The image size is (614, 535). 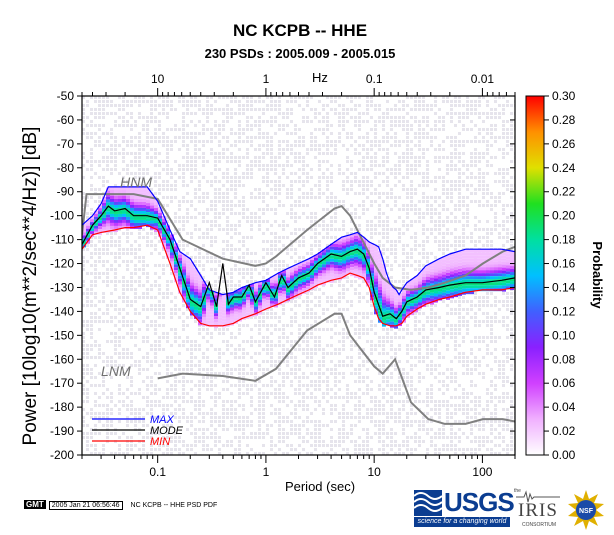 What do you see at coordinates (62, 311) in the screenshot?
I see `y-tick-label: -140` at bounding box center [62, 311].